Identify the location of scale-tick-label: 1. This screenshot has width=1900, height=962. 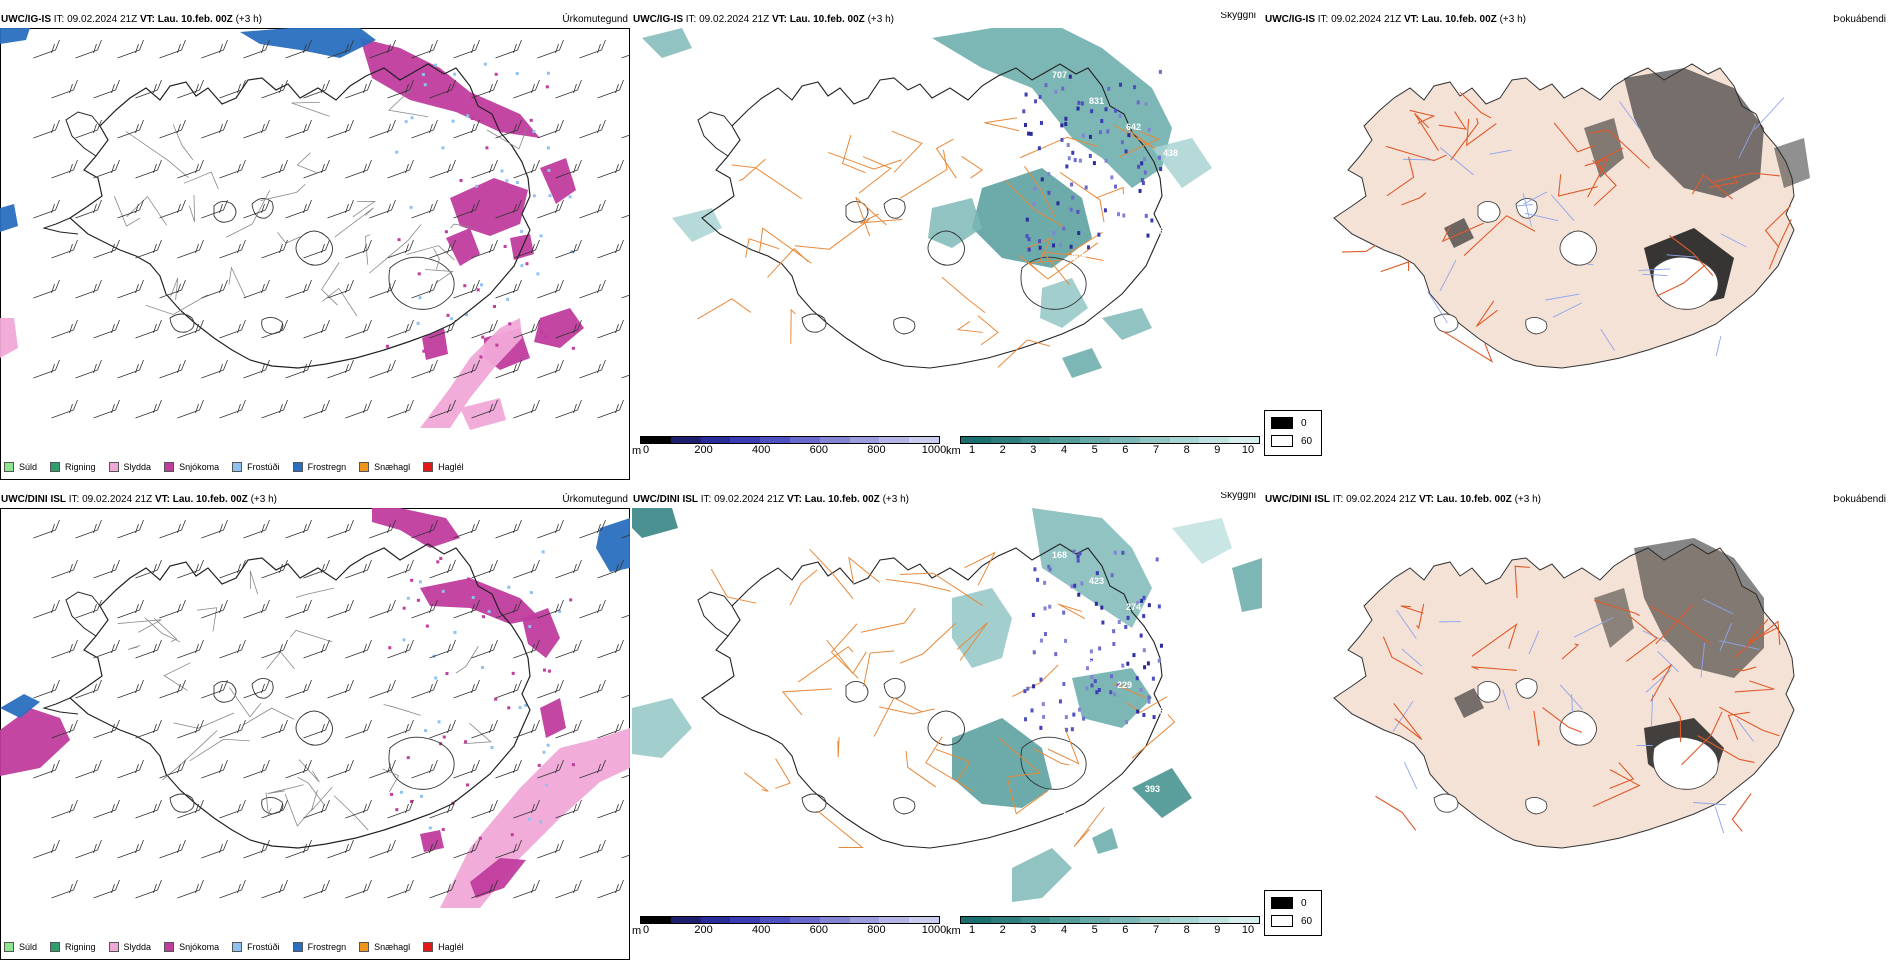
(972, 450).